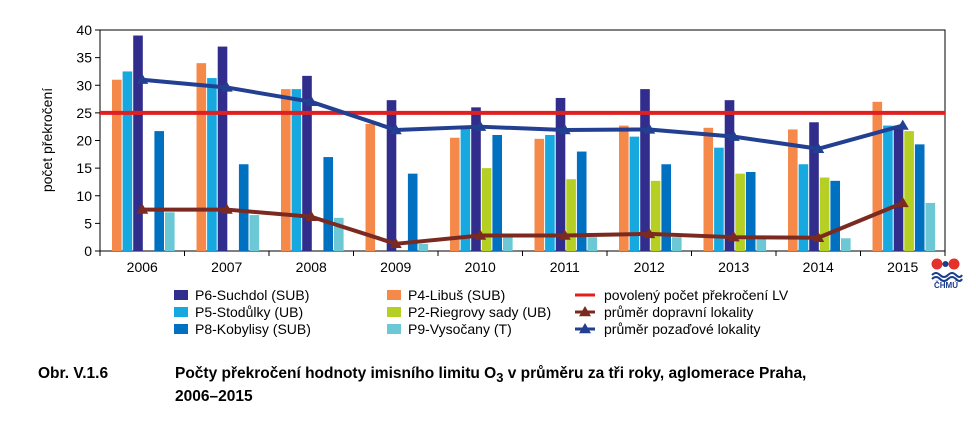 The width and height of the screenshot is (976, 426). What do you see at coordinates (655, 373) in the screenshot?
I see `caption-text-2: v průměru za tři roky, aglomerace Praha,` at bounding box center [655, 373].